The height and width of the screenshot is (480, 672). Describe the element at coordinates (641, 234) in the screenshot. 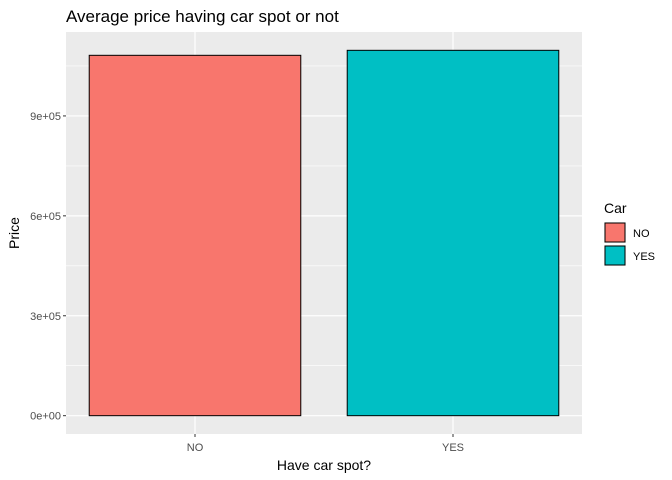

I see `legend-label-no: NO` at that location.